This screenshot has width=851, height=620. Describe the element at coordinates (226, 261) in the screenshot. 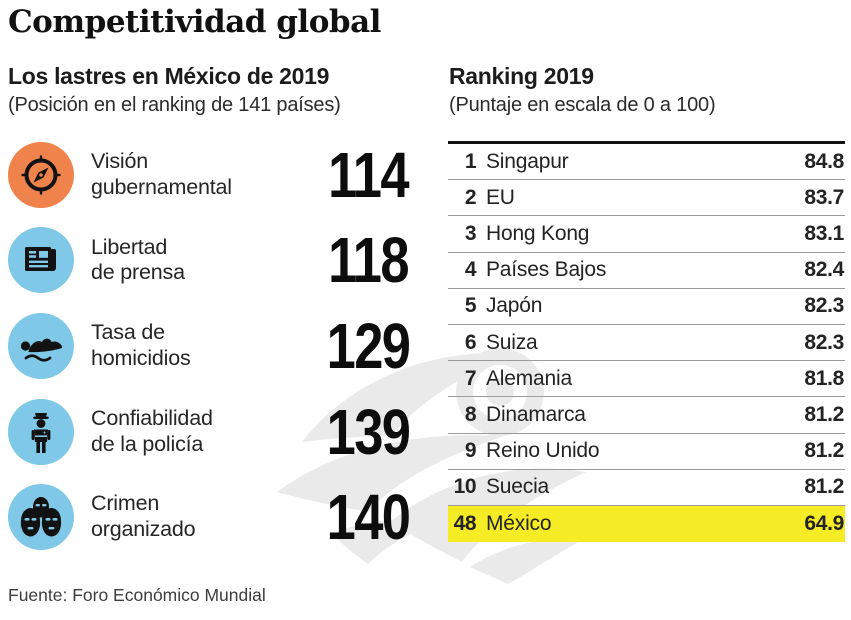

I see `gauge-item-libertad-de-prensa: Libertad de prensa 118` at that location.